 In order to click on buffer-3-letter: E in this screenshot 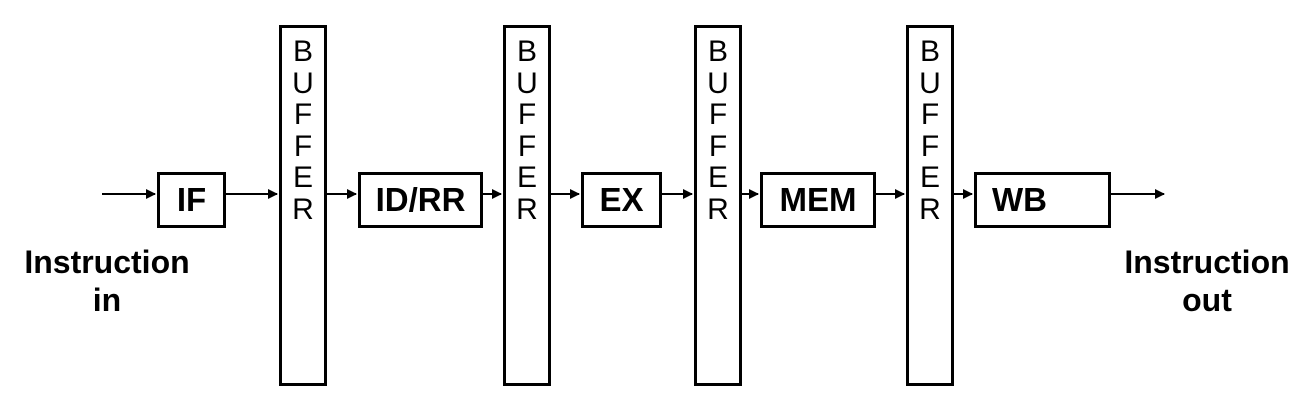, I will do `click(717, 177)`.